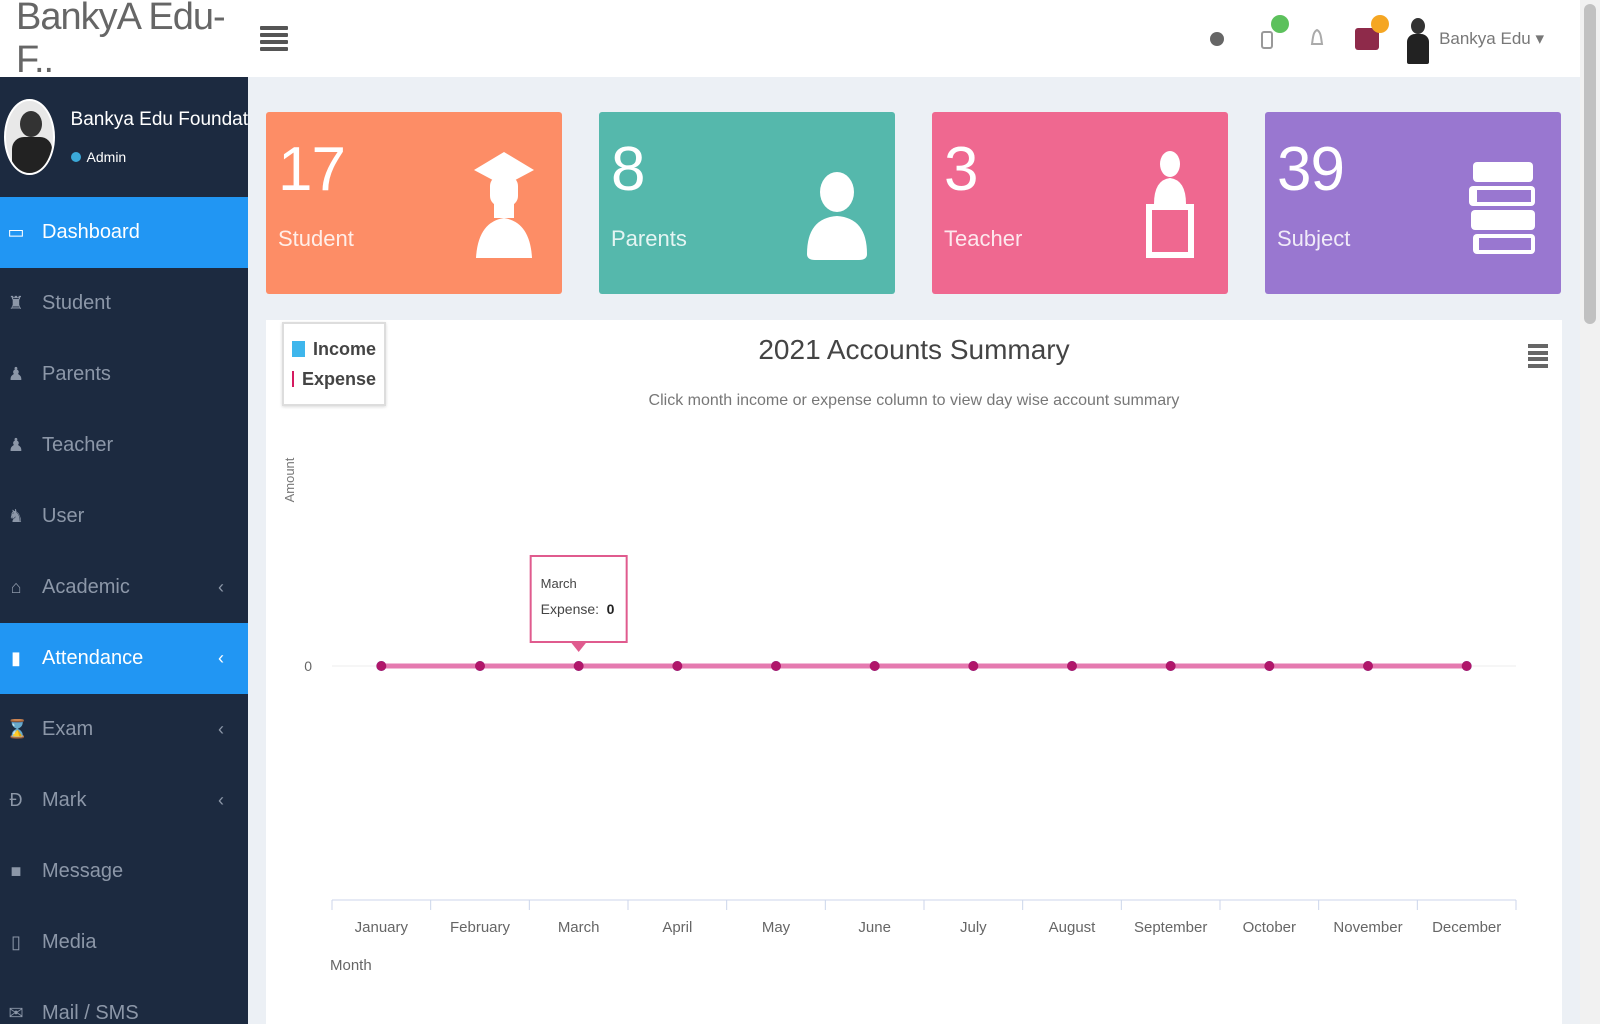 The height and width of the screenshot is (1024, 1600). Describe the element at coordinates (628, 169) in the screenshot. I see `card-value: 8` at that location.